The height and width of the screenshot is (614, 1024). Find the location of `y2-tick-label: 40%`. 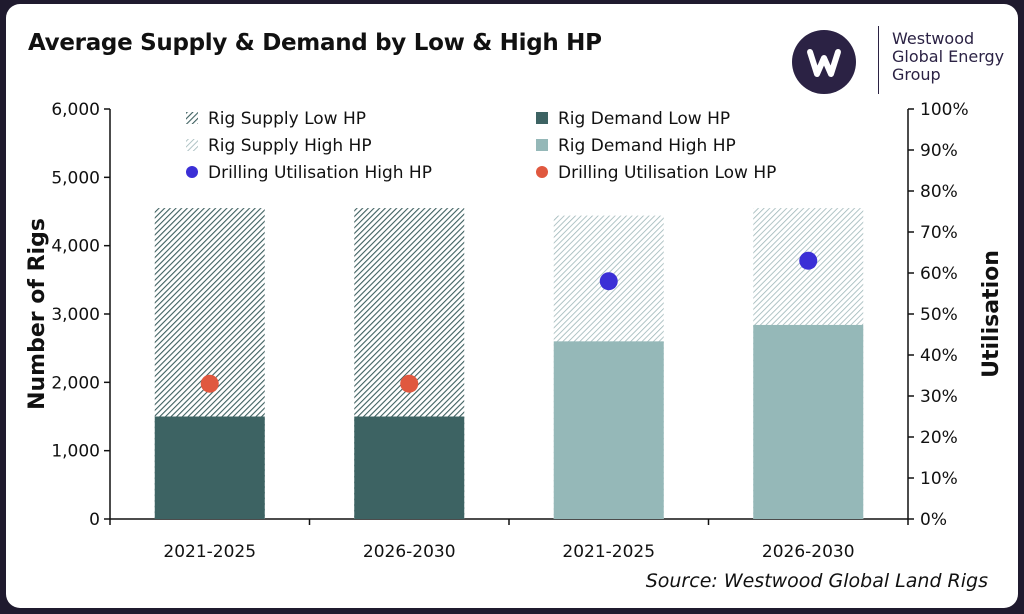

y2-tick-label: 40% is located at coordinates (939, 356).